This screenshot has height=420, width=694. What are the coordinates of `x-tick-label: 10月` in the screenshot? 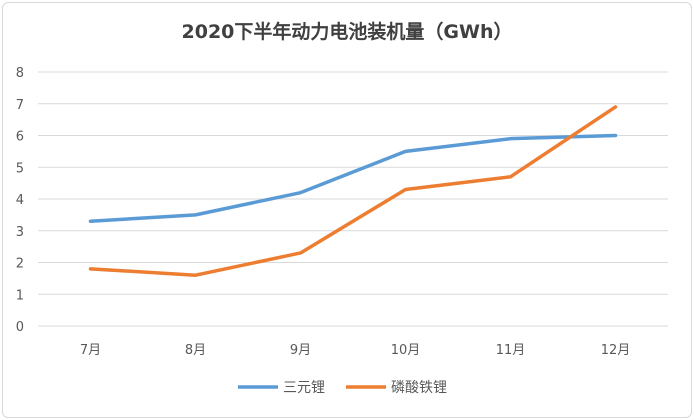 It's located at (406, 350).